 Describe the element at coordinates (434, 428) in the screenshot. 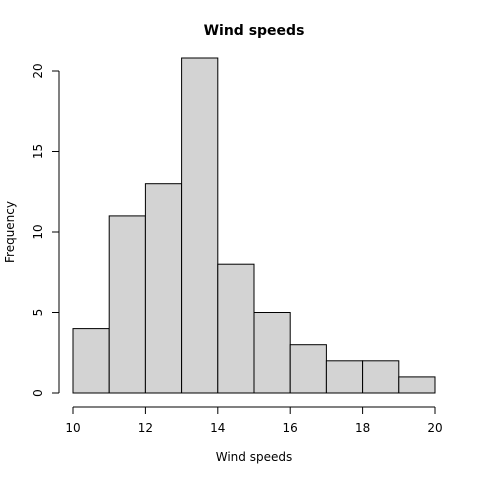

I see `x-tick-label: 20` at that location.